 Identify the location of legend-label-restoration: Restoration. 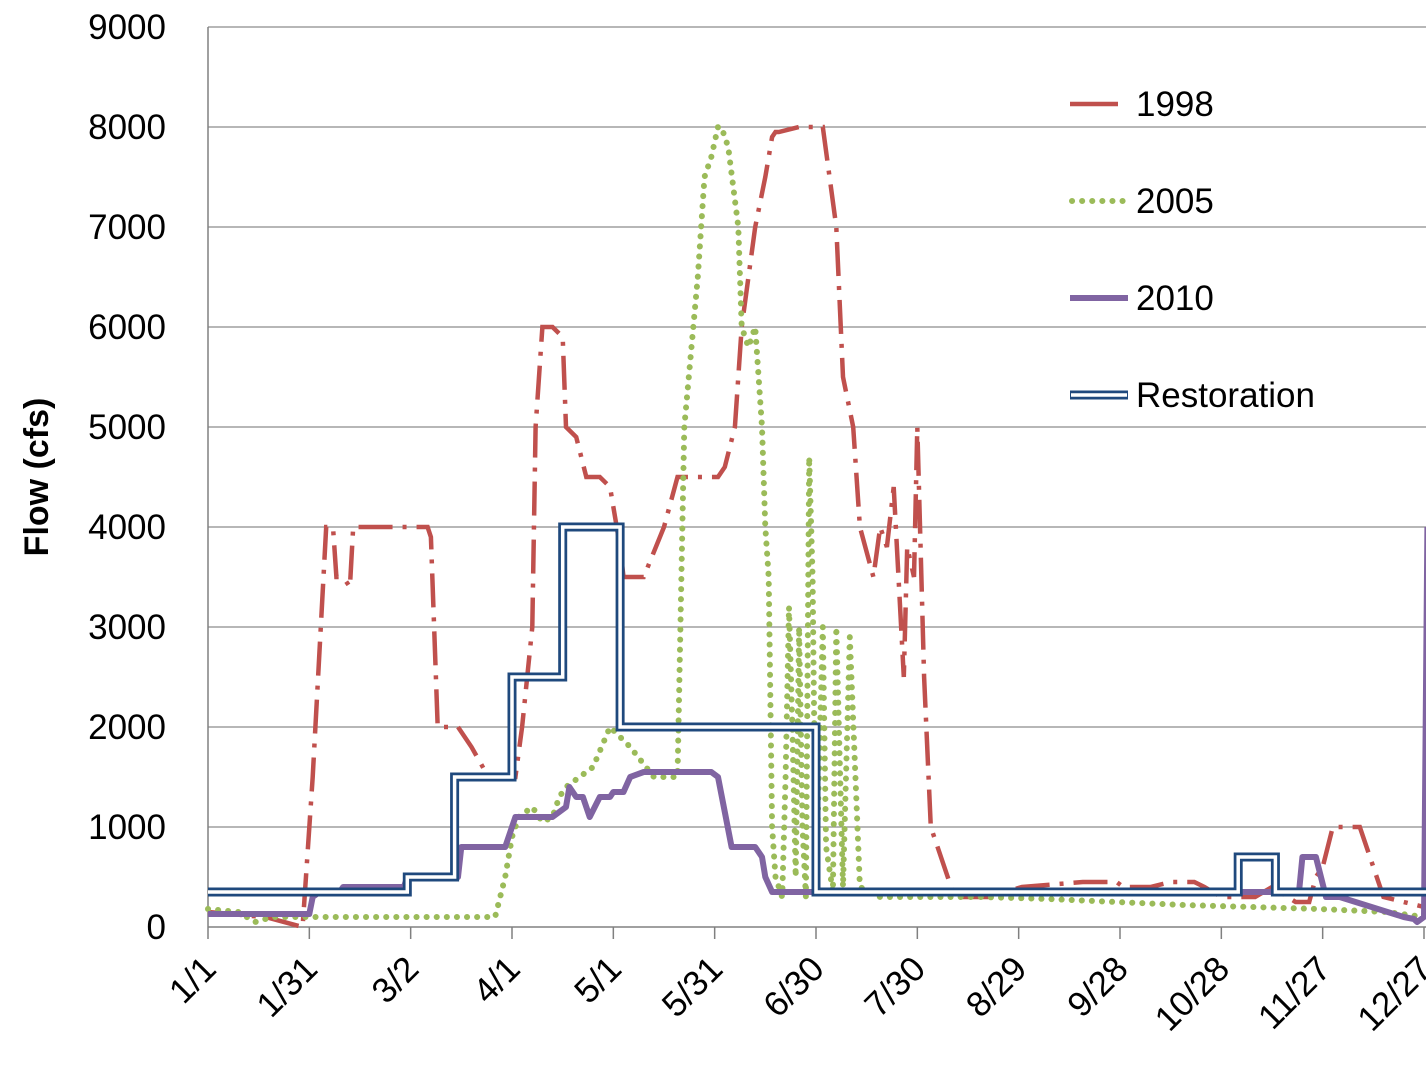
(1225, 395).